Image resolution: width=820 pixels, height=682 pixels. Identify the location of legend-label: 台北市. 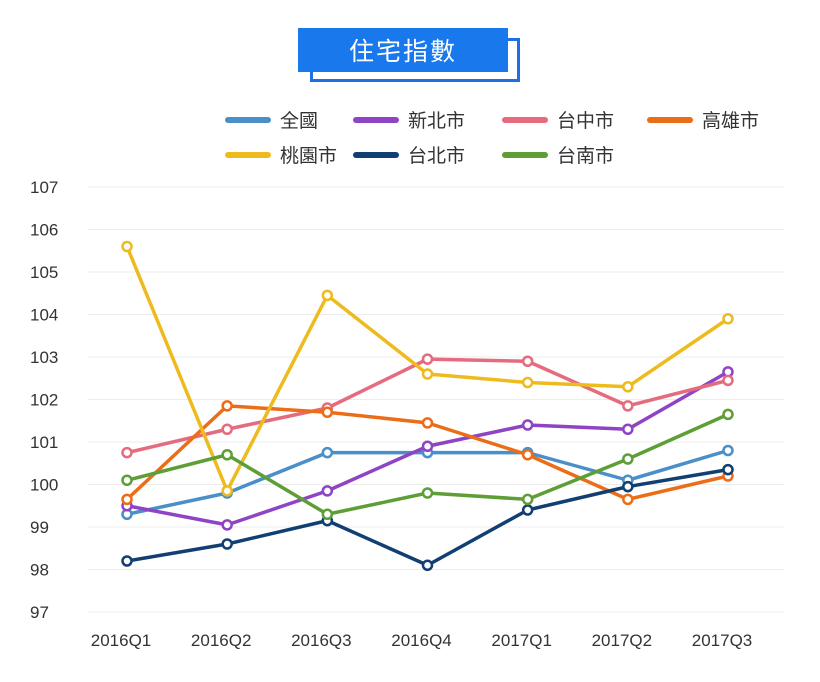
(436, 156).